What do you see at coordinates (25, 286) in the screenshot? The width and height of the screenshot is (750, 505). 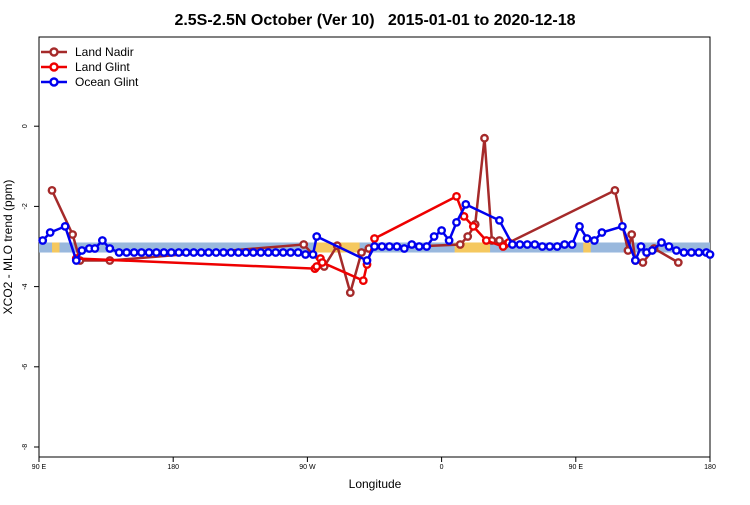 I see `y-tick-label: -4` at bounding box center [25, 286].